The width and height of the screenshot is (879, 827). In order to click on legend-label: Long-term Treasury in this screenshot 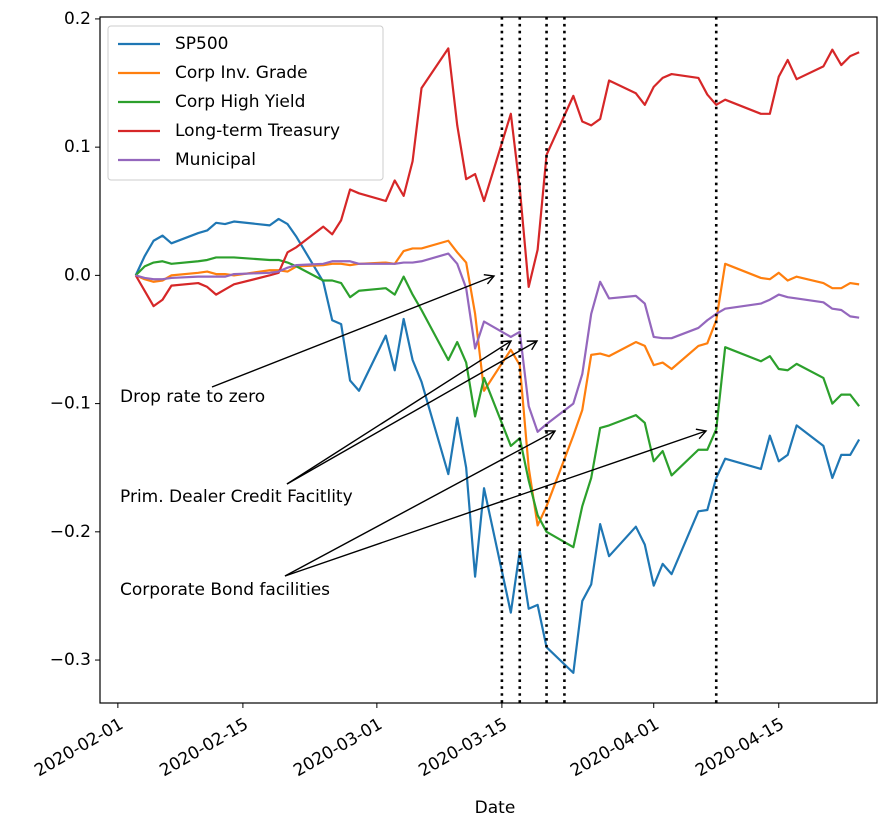, I will do `click(257, 131)`.